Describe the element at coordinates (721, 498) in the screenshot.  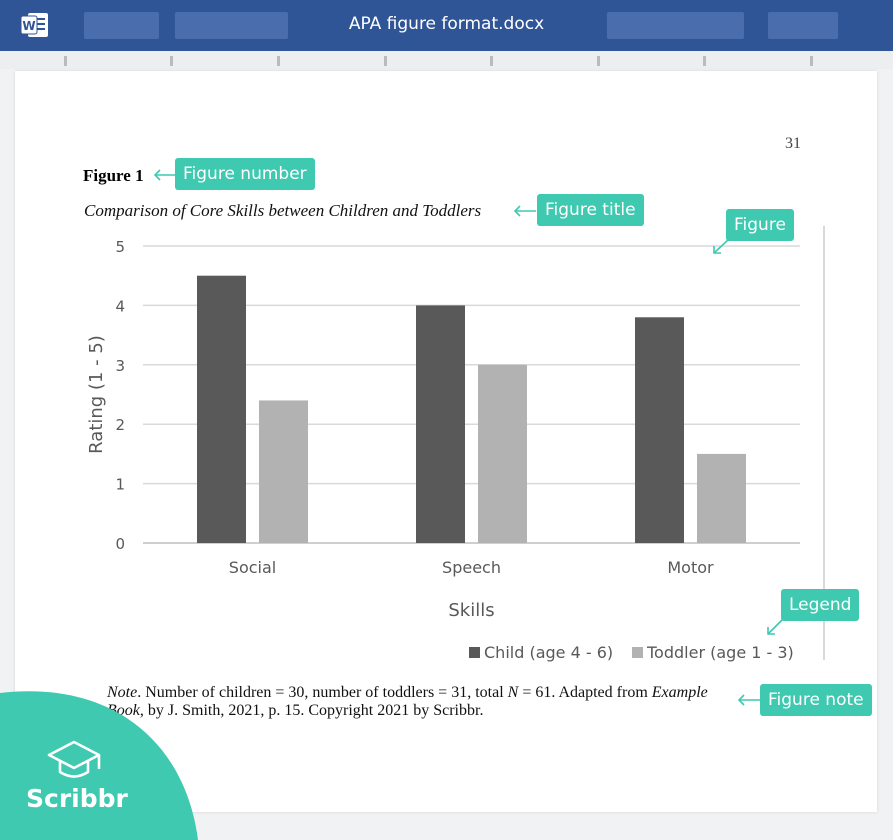
I see `bar-toddler-motor` at that location.